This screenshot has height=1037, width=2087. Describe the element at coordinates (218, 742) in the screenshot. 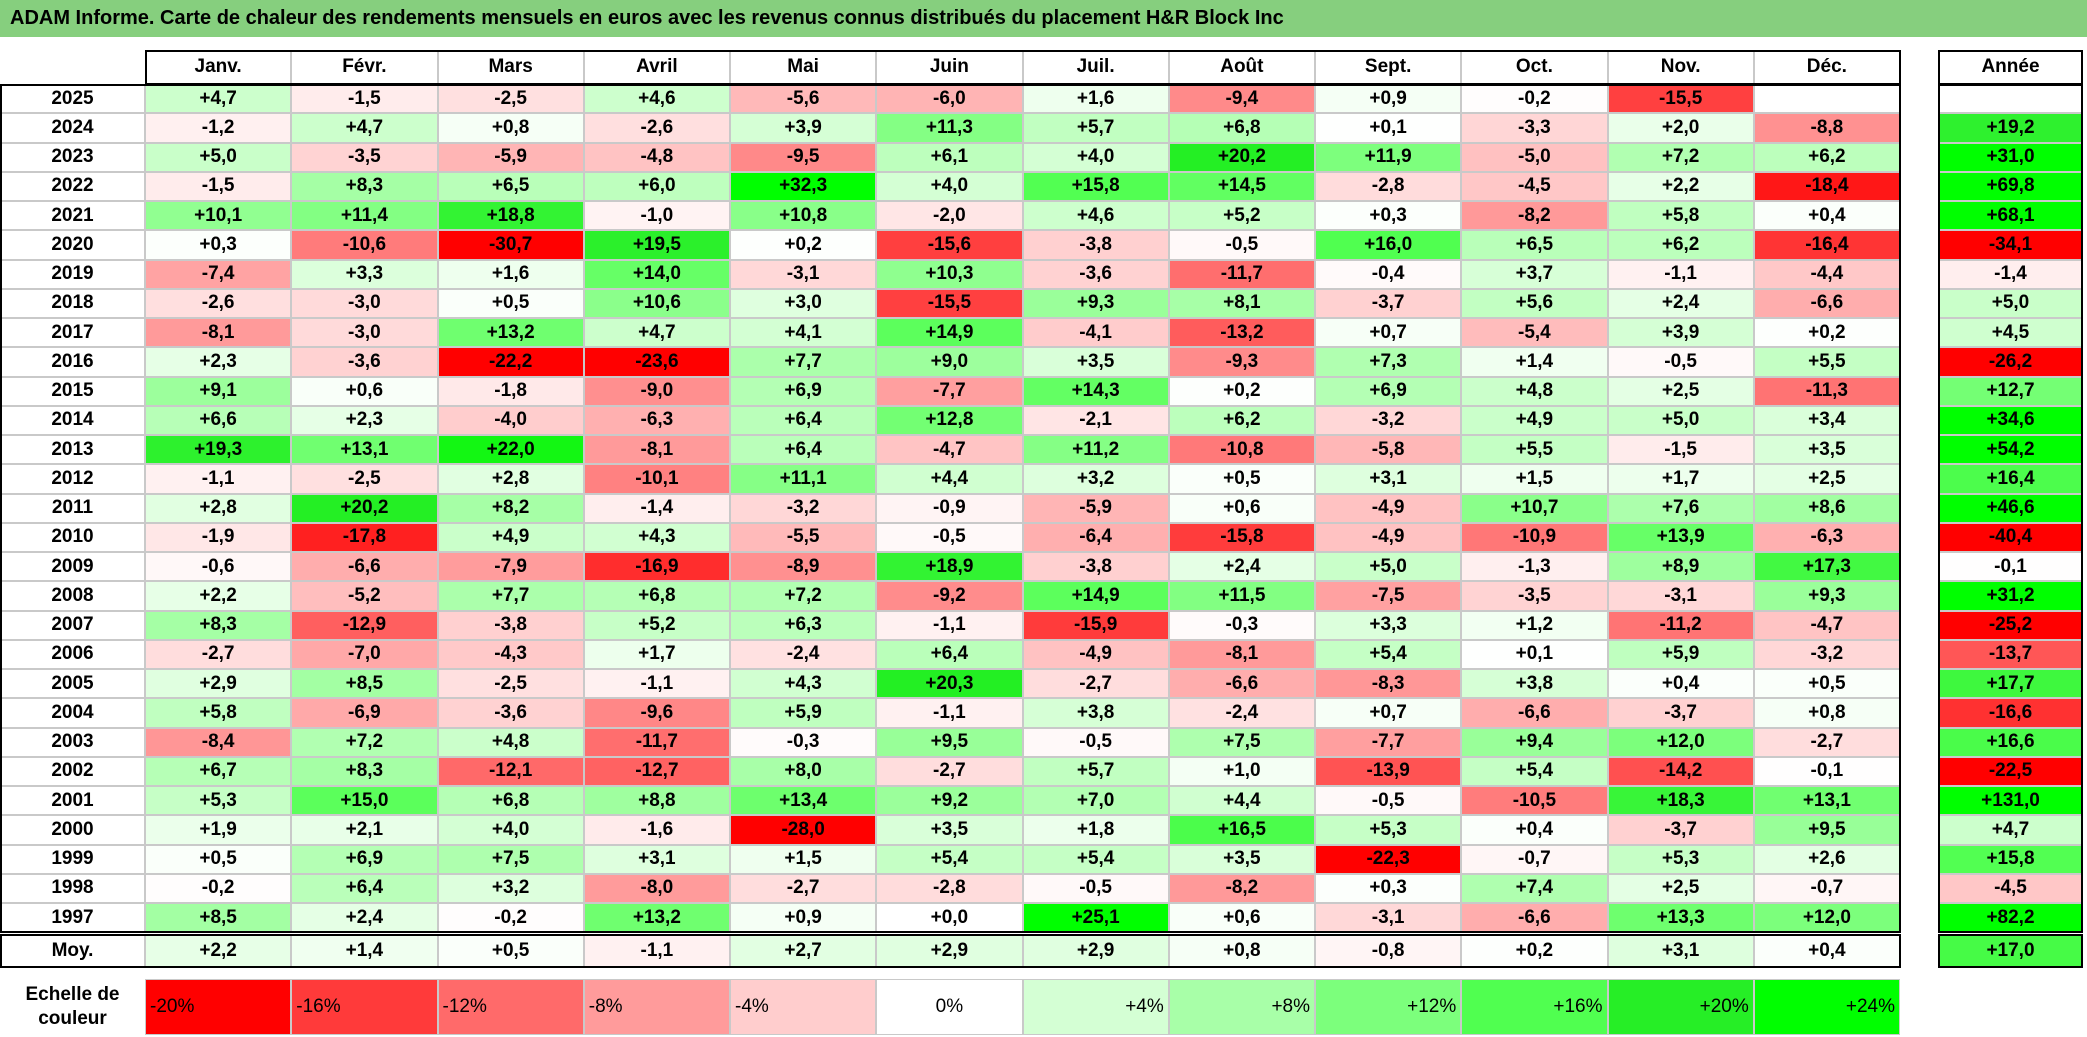

I see `cell-label: -8,4` at that location.